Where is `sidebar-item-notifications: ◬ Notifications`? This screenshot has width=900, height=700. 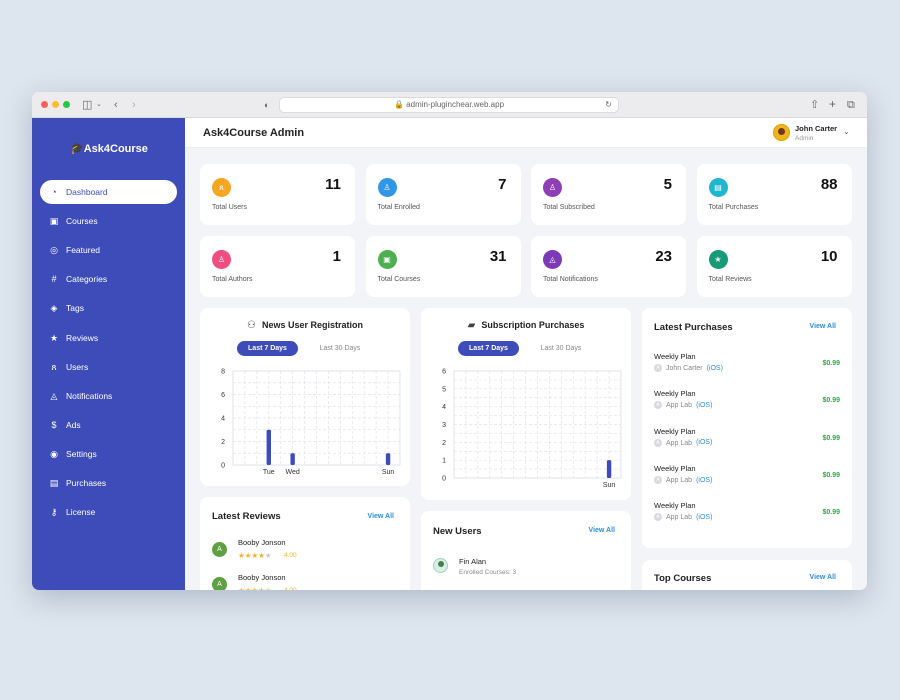 sidebar-item-notifications: ◬ Notifications is located at coordinates (108, 396).